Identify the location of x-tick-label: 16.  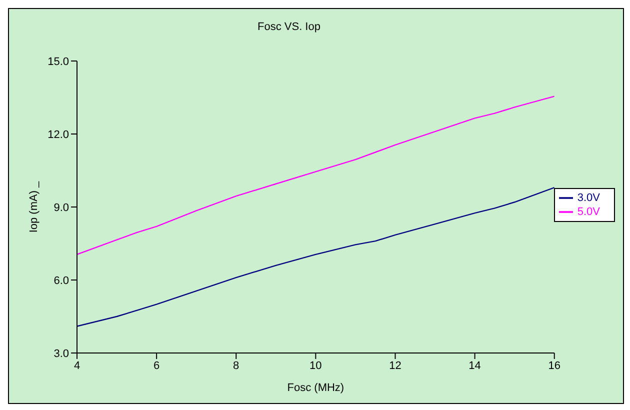
(554, 366).